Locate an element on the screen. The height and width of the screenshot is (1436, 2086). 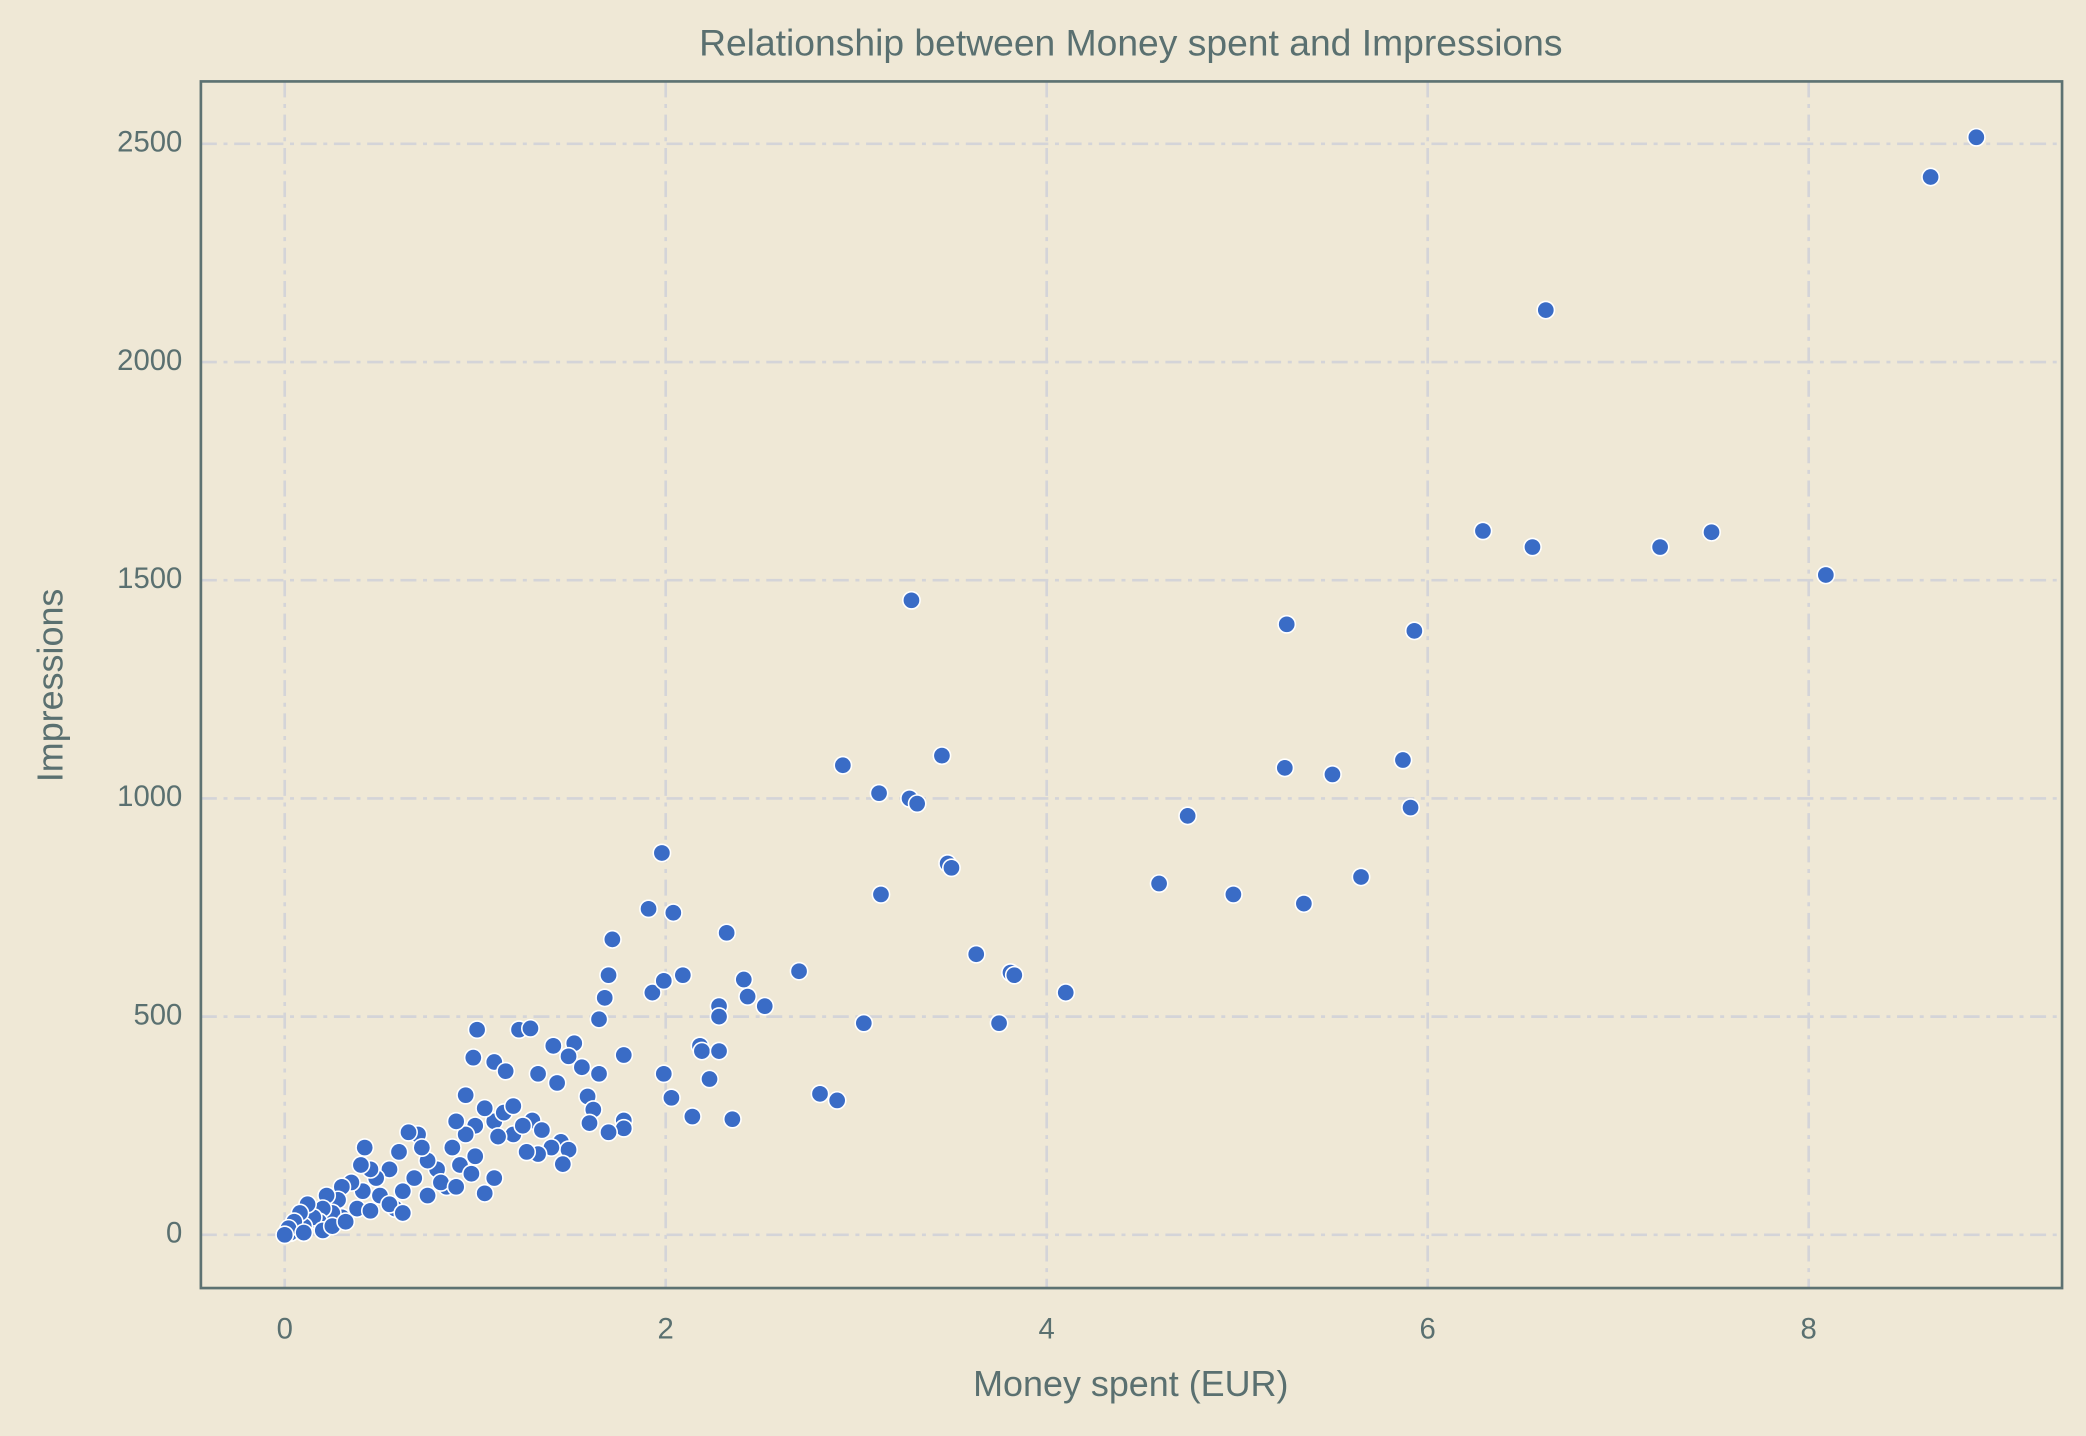
x-tick-label: 4 is located at coordinates (1047, 1329).